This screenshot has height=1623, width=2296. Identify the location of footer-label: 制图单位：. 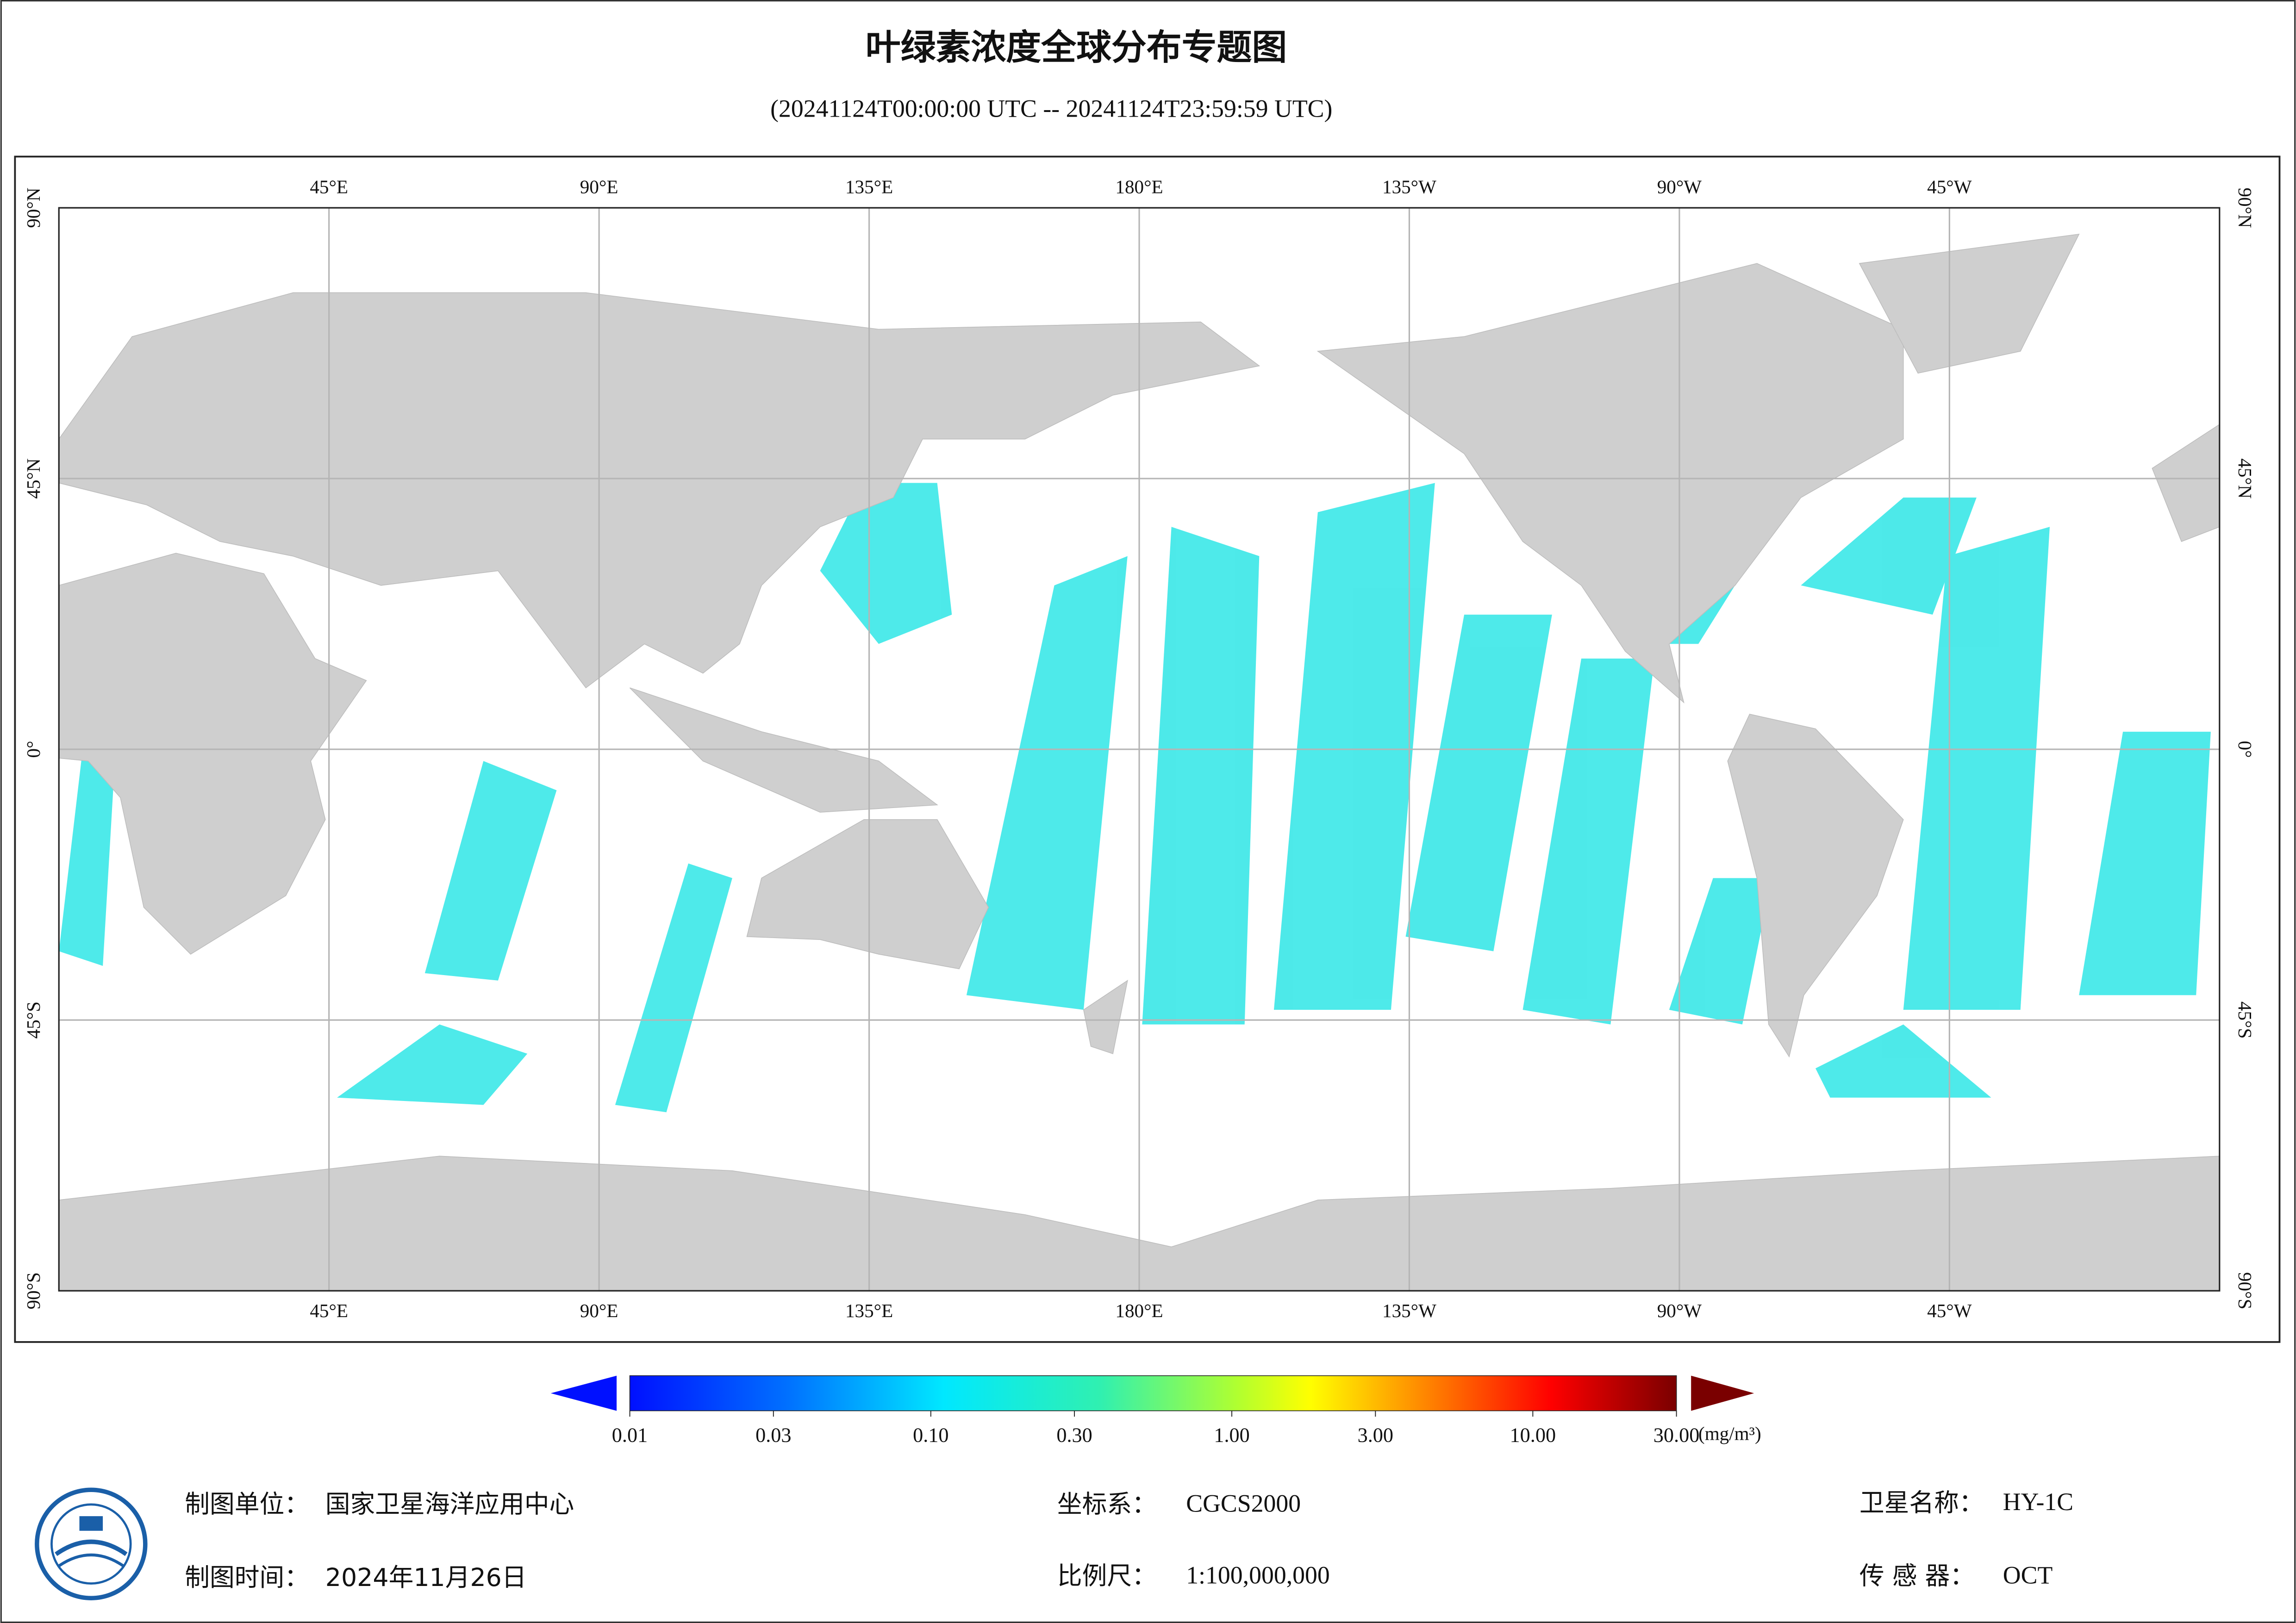
(247, 1504).